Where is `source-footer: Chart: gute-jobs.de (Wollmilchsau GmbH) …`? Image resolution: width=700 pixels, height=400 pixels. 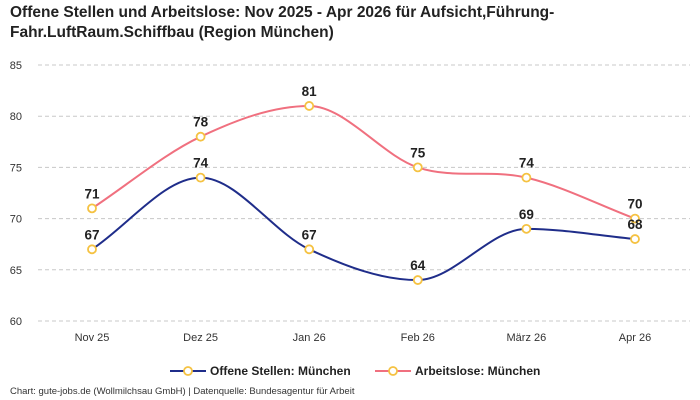
source-footer: Chart: gute-jobs.de (Wollmilchsau GmbH) … is located at coordinates (182, 391).